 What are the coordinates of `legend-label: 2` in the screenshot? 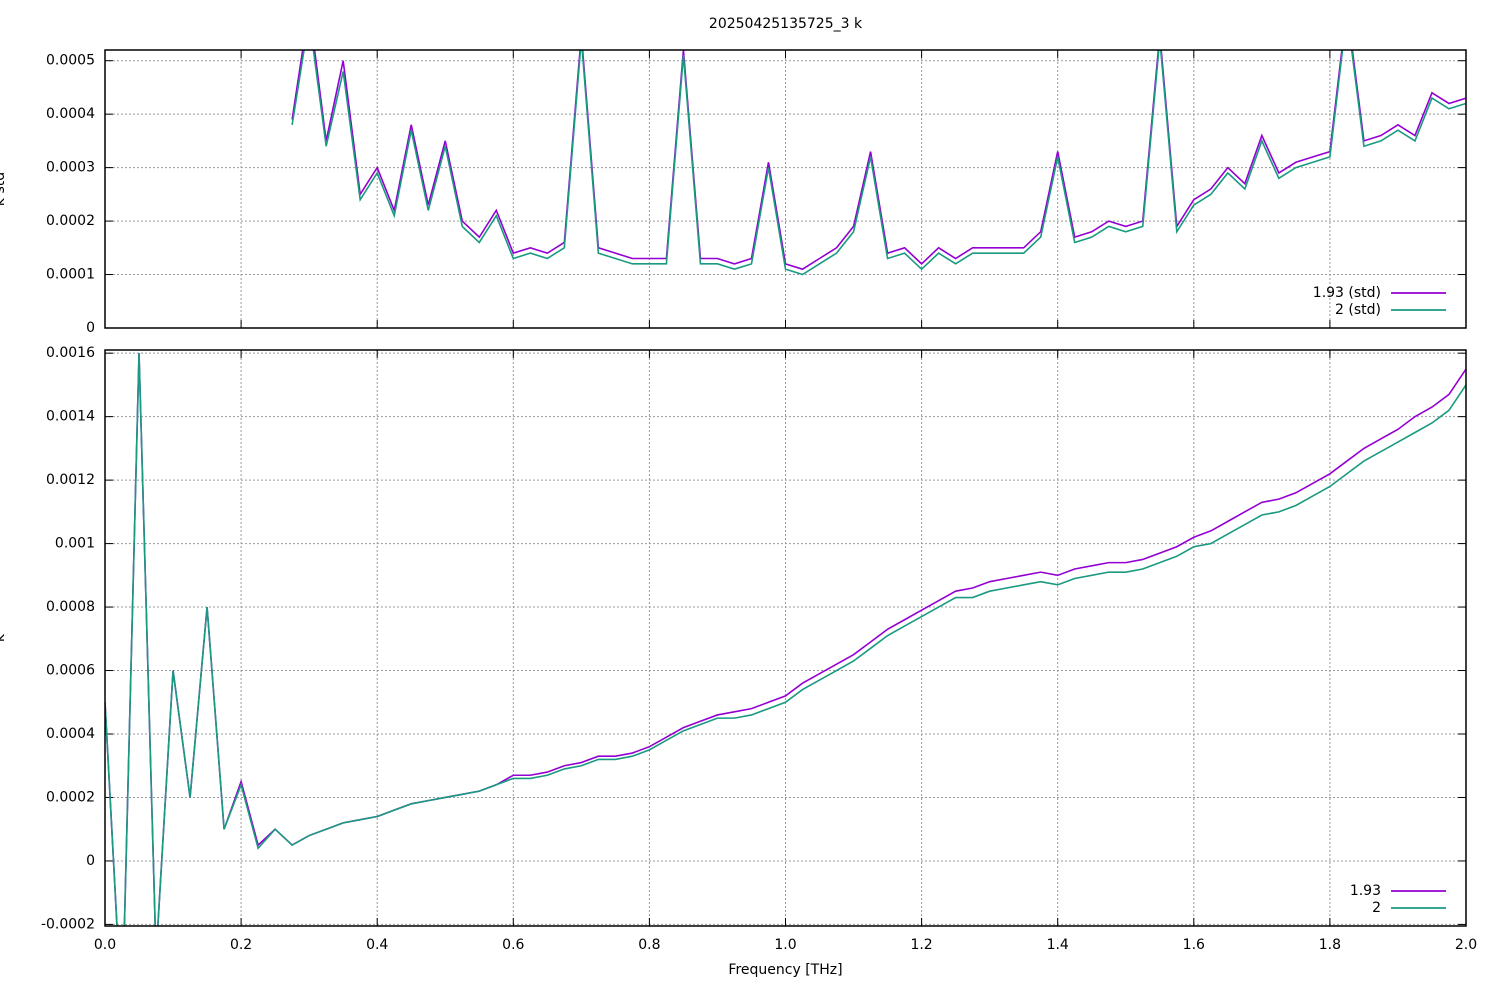 It's located at (1376, 908).